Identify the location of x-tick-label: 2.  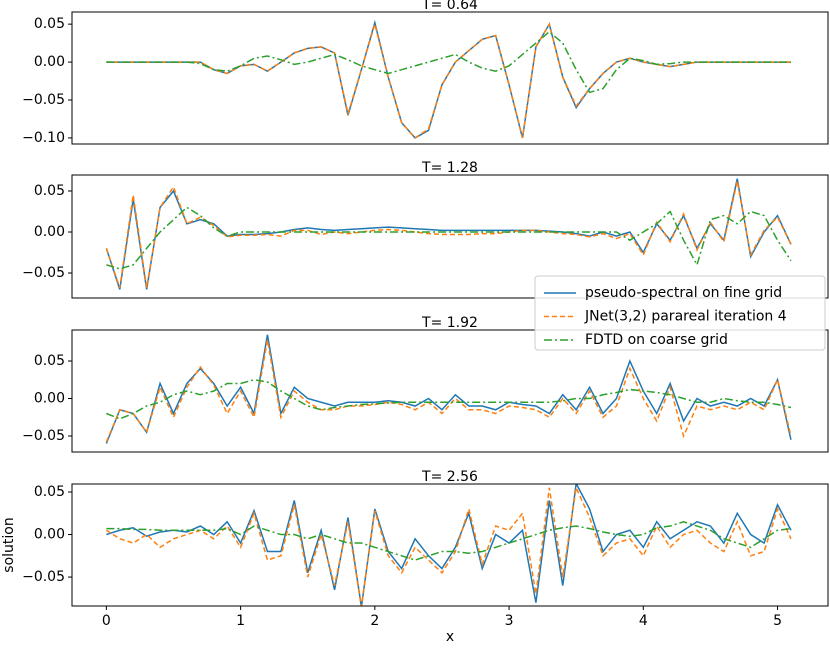
(374, 621).